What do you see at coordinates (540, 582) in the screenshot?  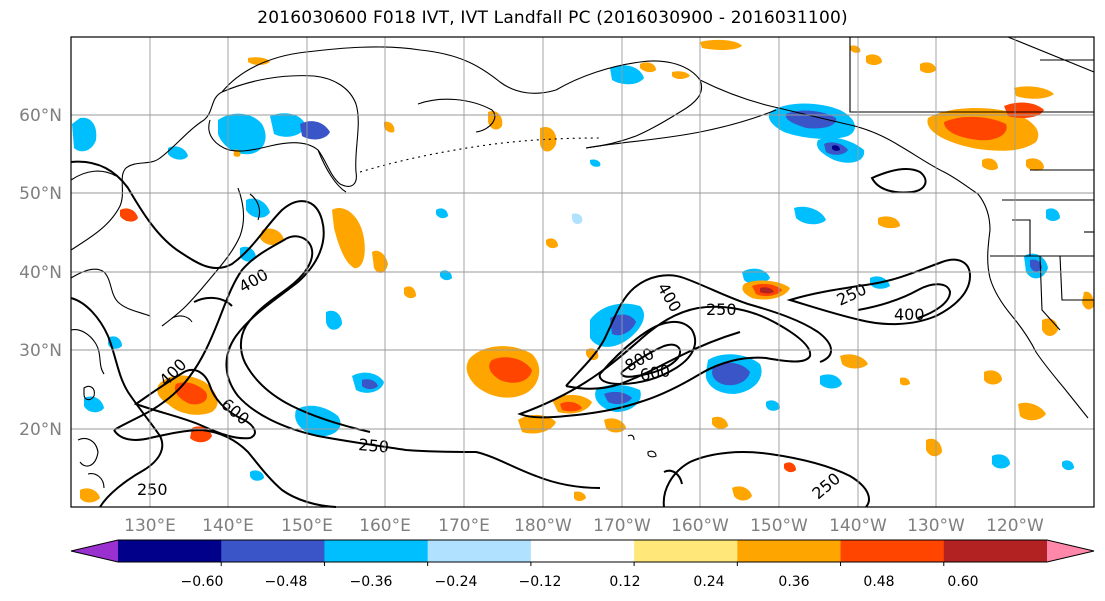 I see `colorbar-tick-label: −0.12` at bounding box center [540, 582].